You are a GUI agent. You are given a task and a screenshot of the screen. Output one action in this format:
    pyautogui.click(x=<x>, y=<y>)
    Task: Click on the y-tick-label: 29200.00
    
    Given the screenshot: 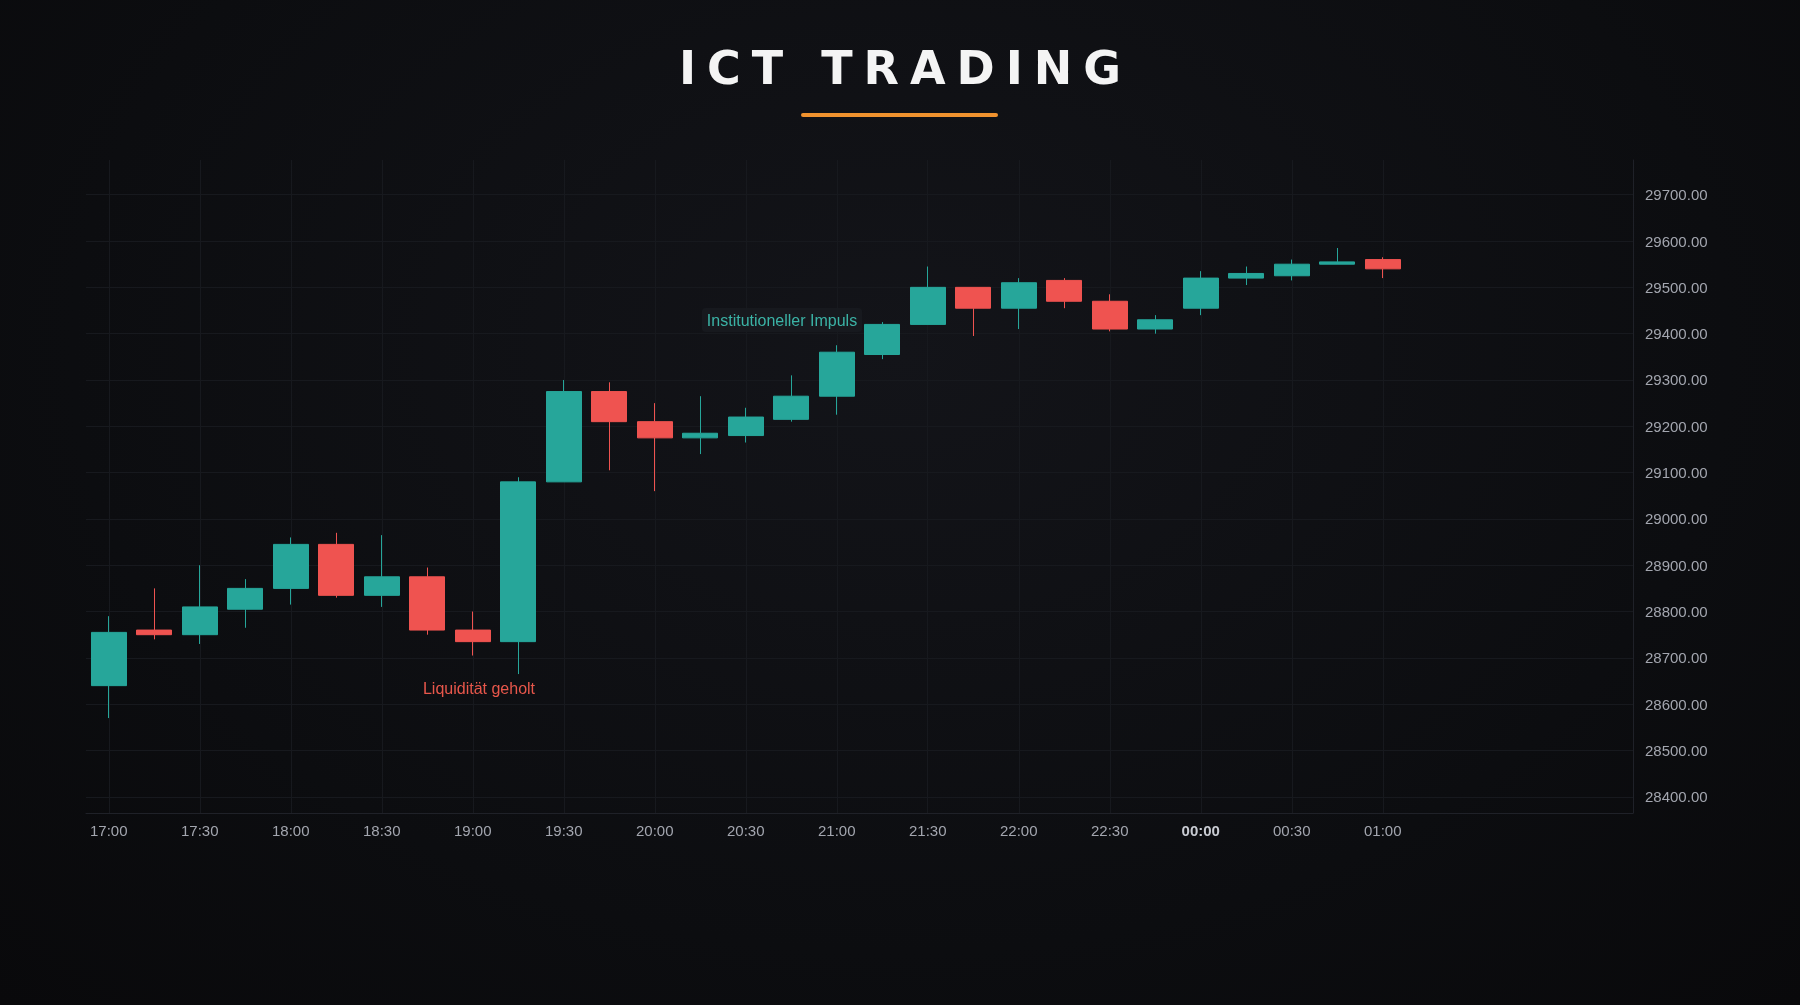 What is the action you would take?
    pyautogui.click(x=1676, y=426)
    